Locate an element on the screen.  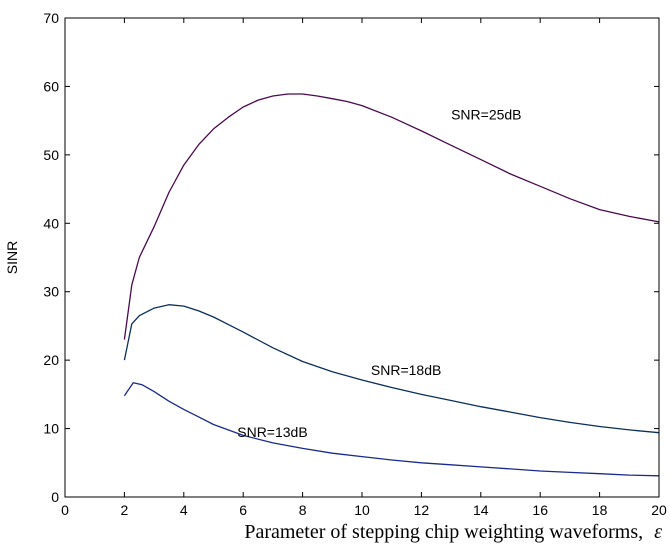
series-annotation-2: SNR=13dB is located at coordinates (272, 432).